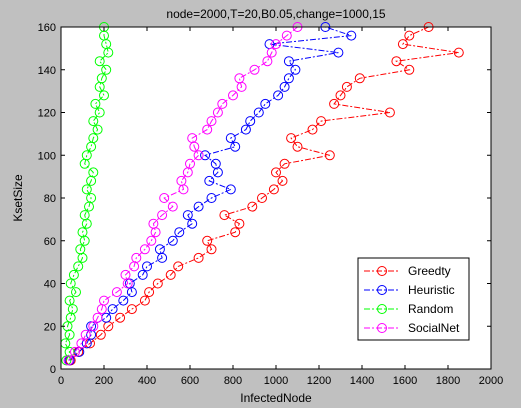  Describe the element at coordinates (430, 309) in the screenshot. I see `legend-label-random: Random` at that location.